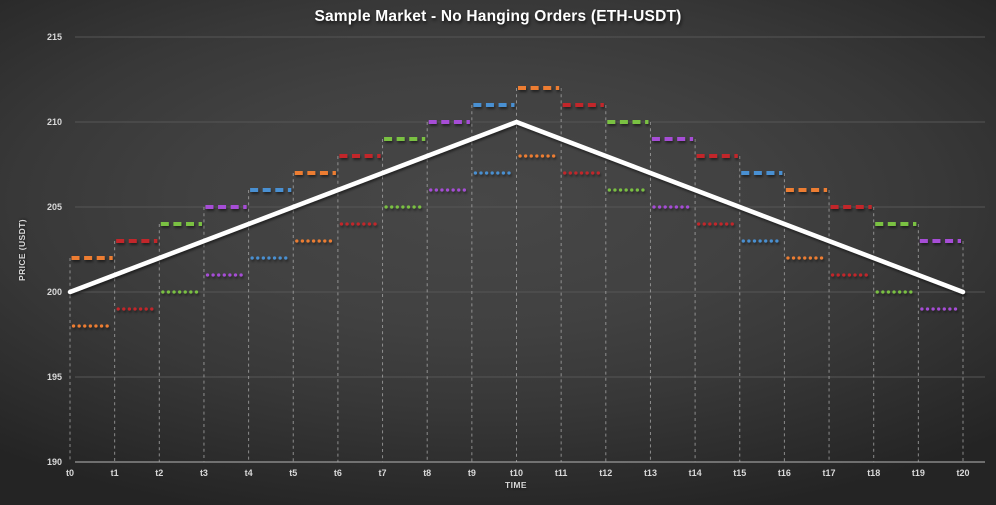  I want to click on x-tick-t9: t9, so click(472, 473).